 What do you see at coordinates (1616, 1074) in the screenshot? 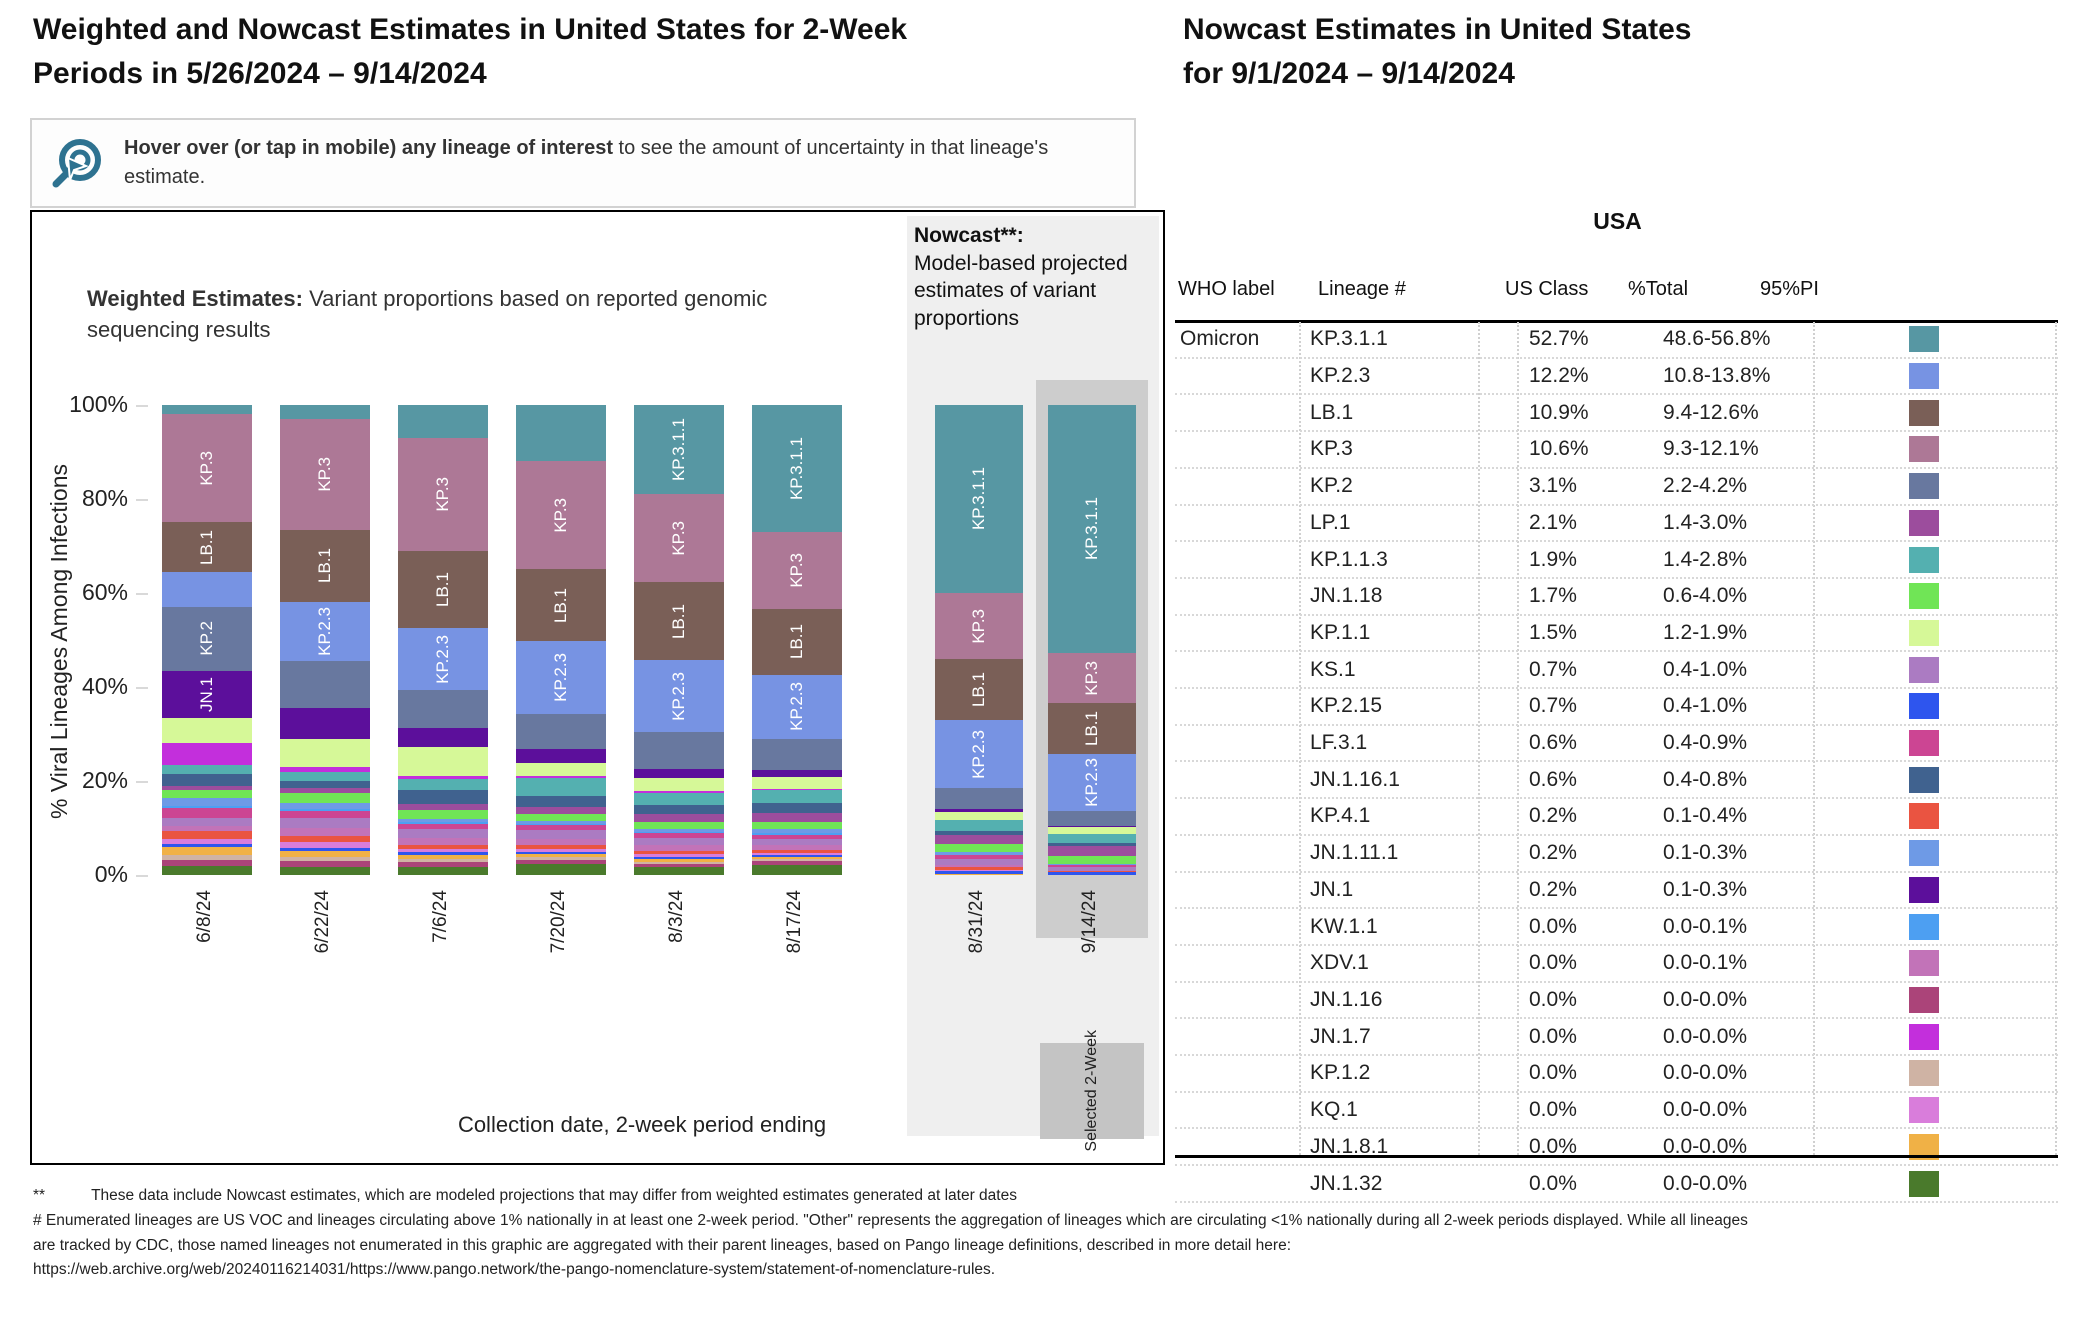
I see `table-row-KP.1.2: KP.1.2 0.0% 0.0-0.0%` at bounding box center [1616, 1074].